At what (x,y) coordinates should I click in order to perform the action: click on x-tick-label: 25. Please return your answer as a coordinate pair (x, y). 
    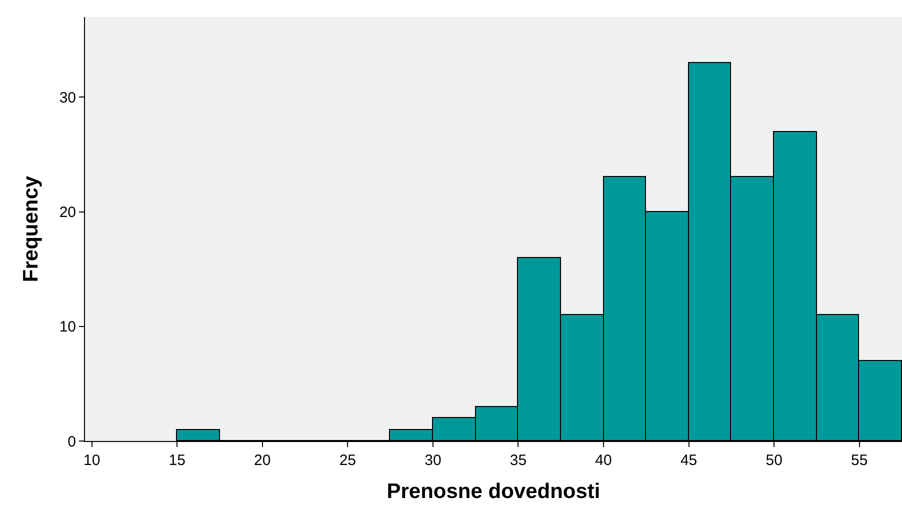
    Looking at the image, I should click on (347, 460).